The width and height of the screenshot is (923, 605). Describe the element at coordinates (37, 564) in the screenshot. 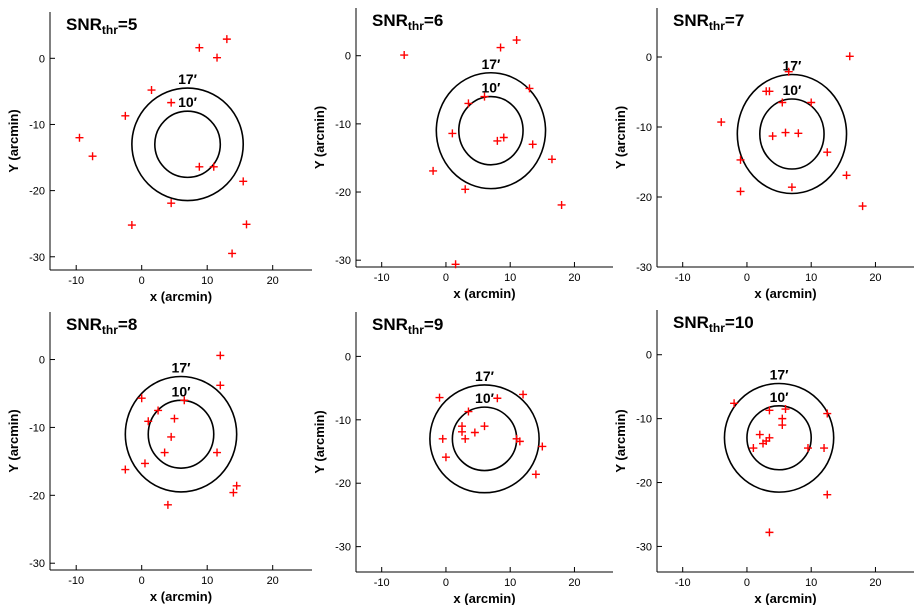

I see `y-tick-label: -30` at that location.